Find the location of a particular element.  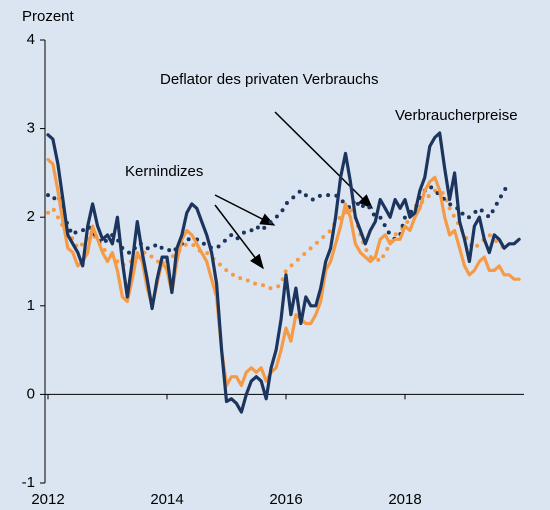

annotation: Verbraucherpreise is located at coordinates (456, 115).